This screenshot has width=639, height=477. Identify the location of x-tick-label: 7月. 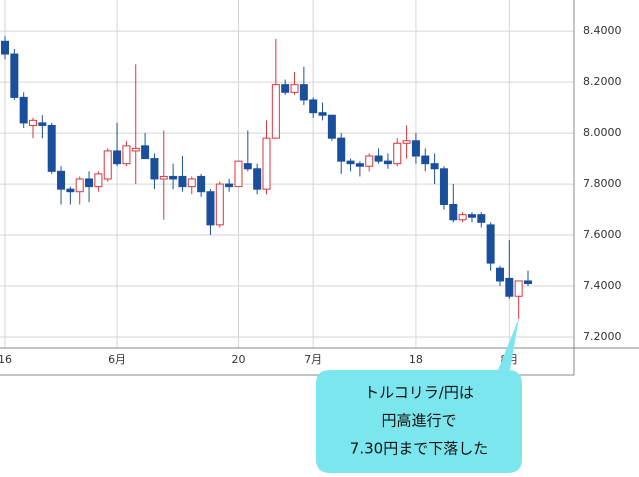
(313, 359).